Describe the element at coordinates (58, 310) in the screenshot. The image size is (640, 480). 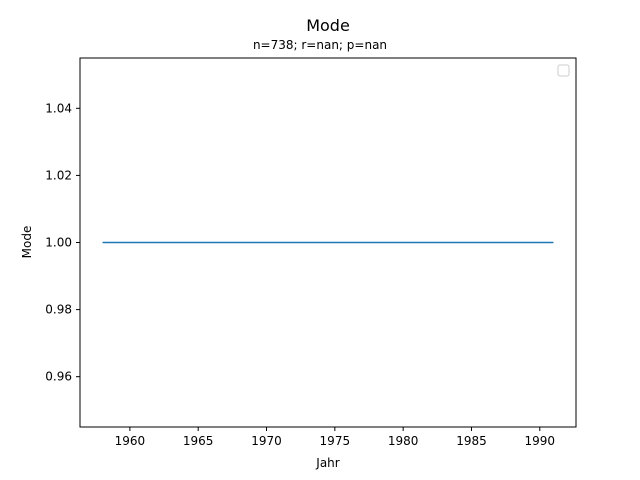
I see `y-tick-label: 0.98` at that location.